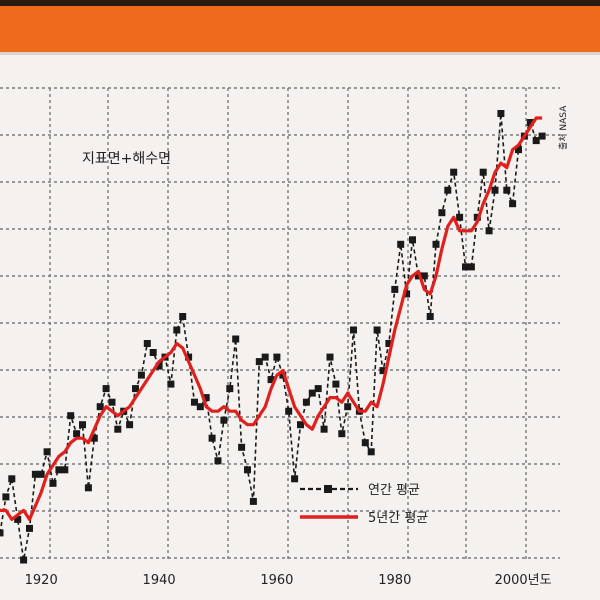 The width and height of the screenshot is (600, 600). What do you see at coordinates (394, 580) in the screenshot?
I see `x-tick-label: 1980` at bounding box center [394, 580].